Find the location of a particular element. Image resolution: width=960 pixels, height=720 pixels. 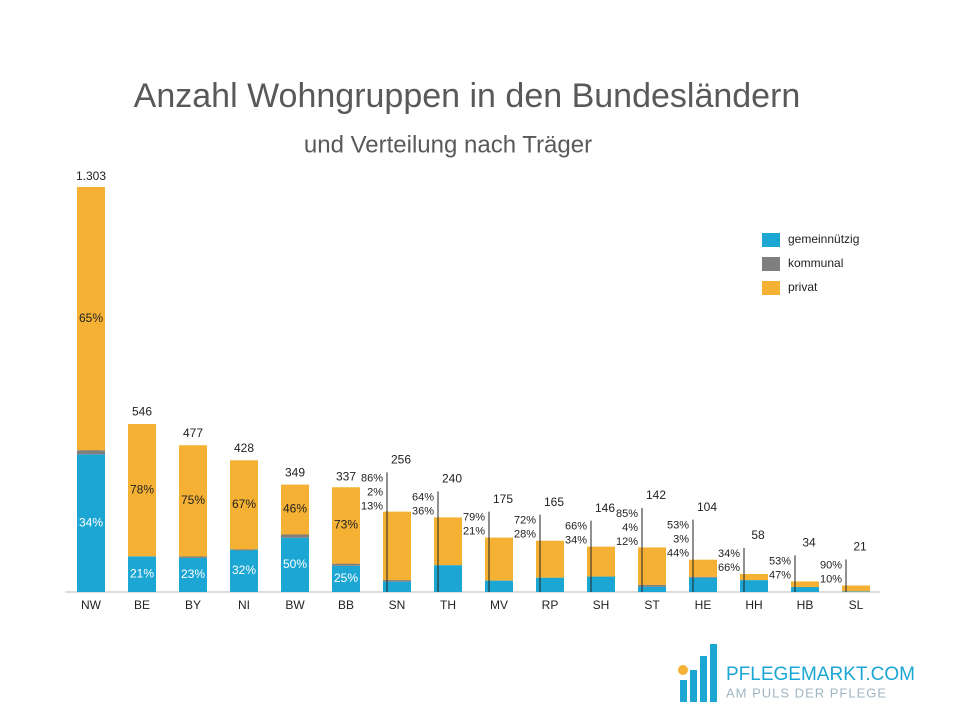

total-label: 337 is located at coordinates (346, 476).